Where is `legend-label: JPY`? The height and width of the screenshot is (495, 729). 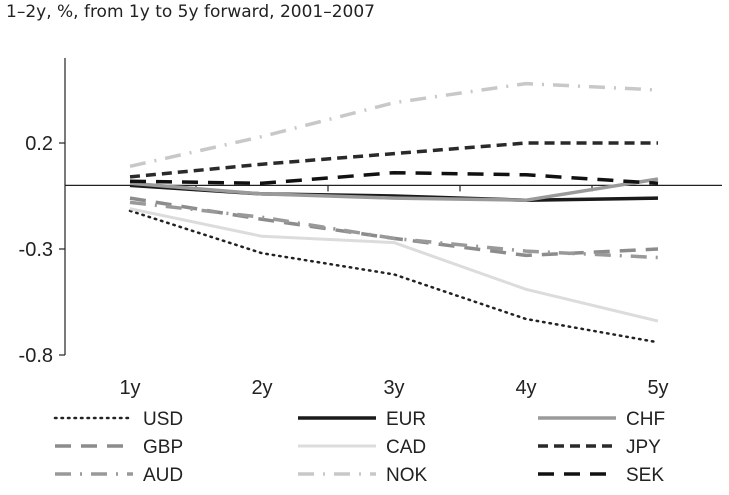
legend-label: JPY is located at coordinates (643, 447).